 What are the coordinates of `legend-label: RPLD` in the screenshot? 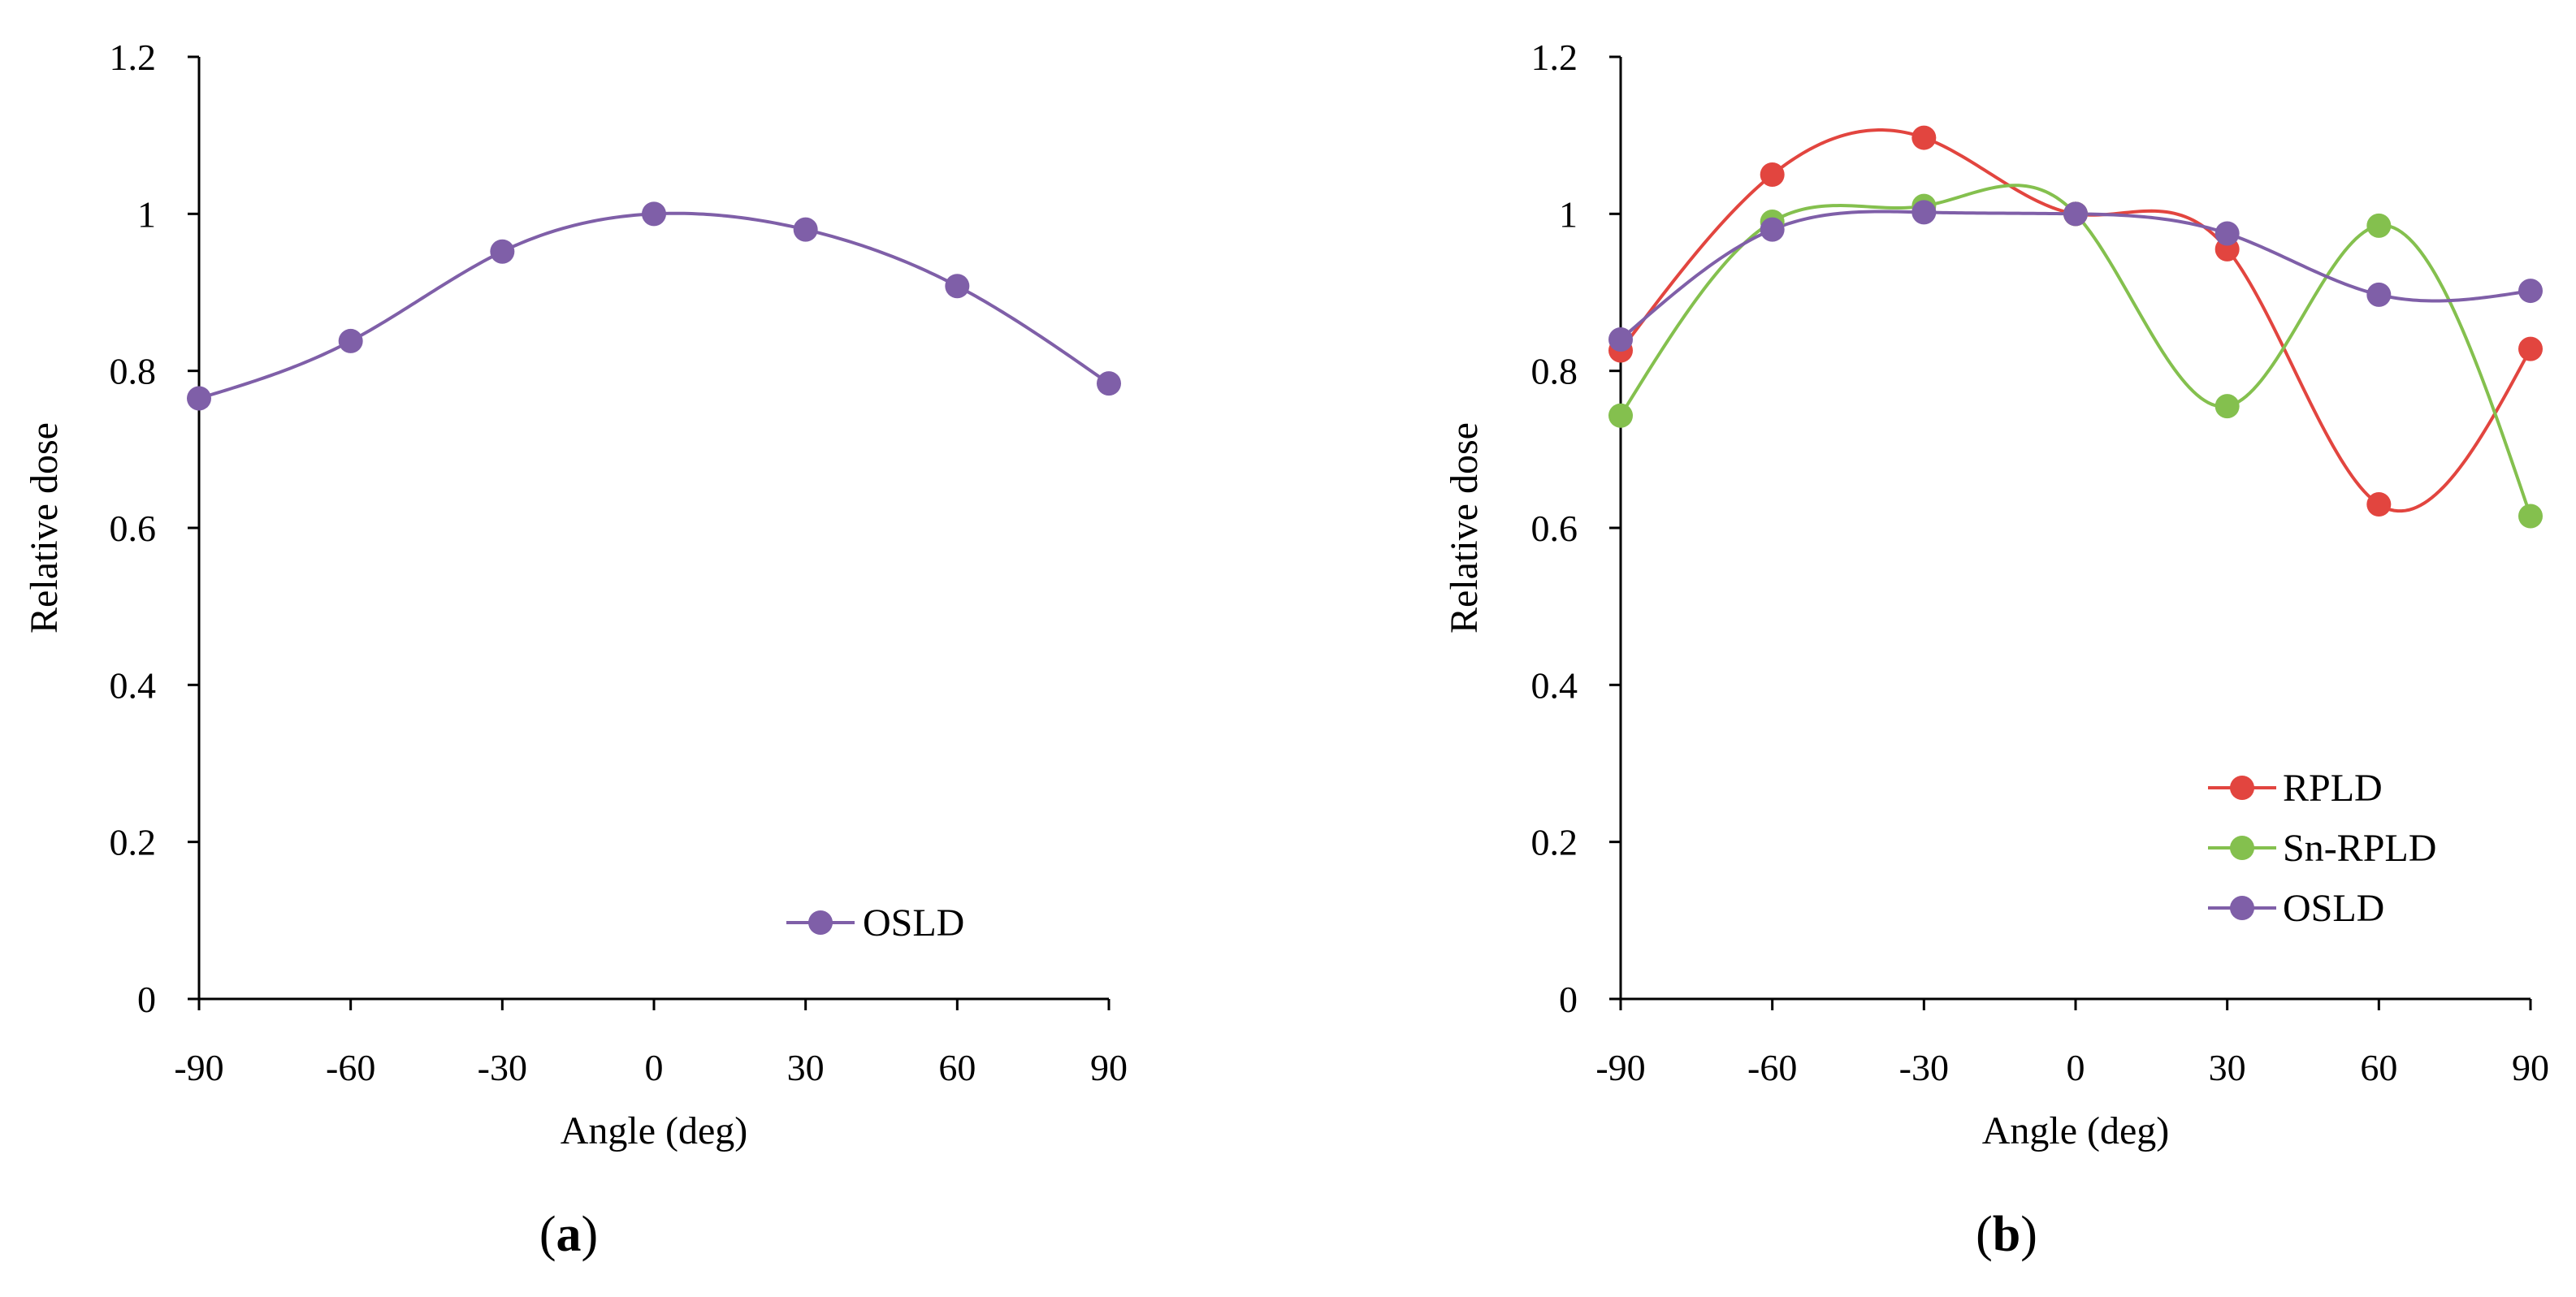 It's located at (2333, 788).